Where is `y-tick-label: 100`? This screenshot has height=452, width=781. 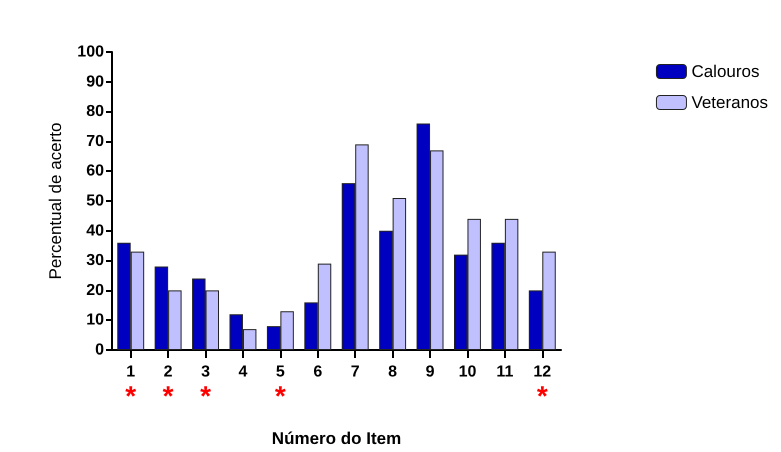 y-tick-label: 100 is located at coordinates (90, 52).